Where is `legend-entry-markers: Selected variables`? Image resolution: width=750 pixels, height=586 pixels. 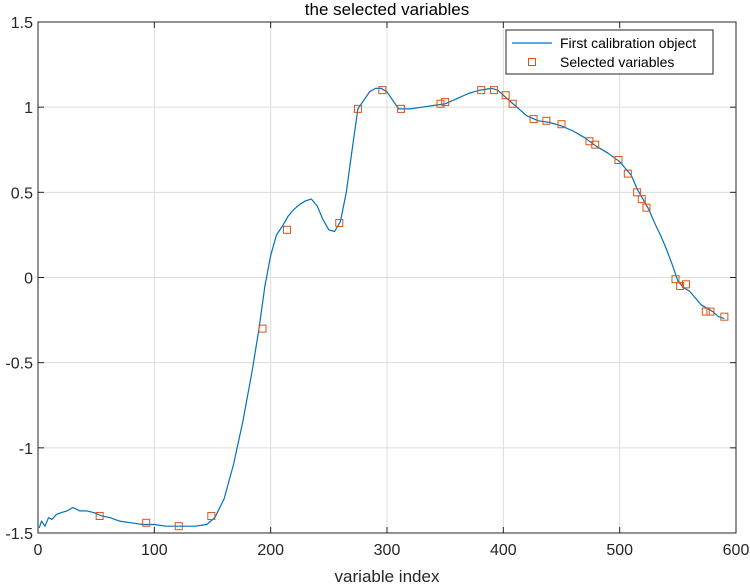
legend-entry-markers: Selected variables is located at coordinates (617, 62).